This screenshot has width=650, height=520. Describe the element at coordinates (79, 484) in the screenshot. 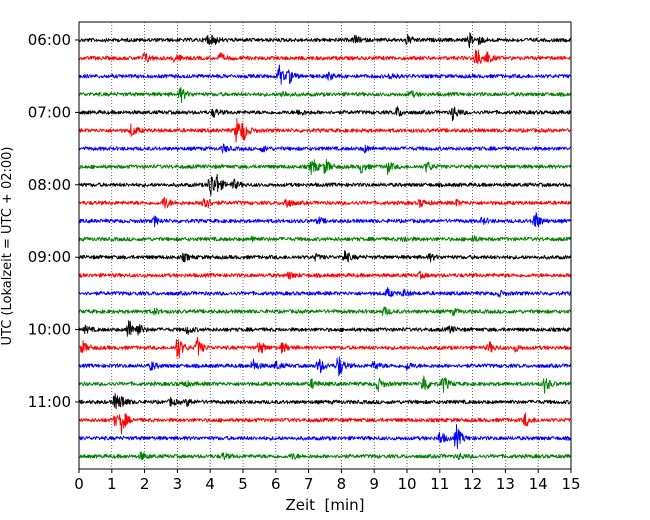

I see `x-tick-label: 0` at that location.